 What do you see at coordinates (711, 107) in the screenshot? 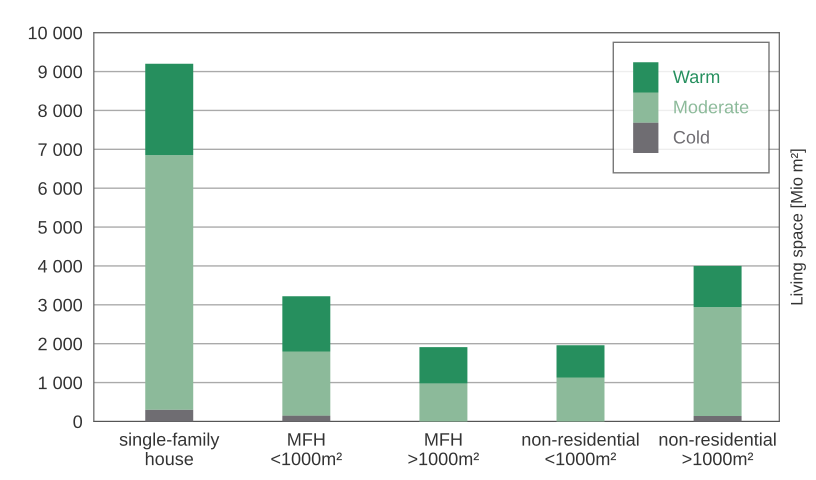
I see `legend-label: Moderate` at bounding box center [711, 107].